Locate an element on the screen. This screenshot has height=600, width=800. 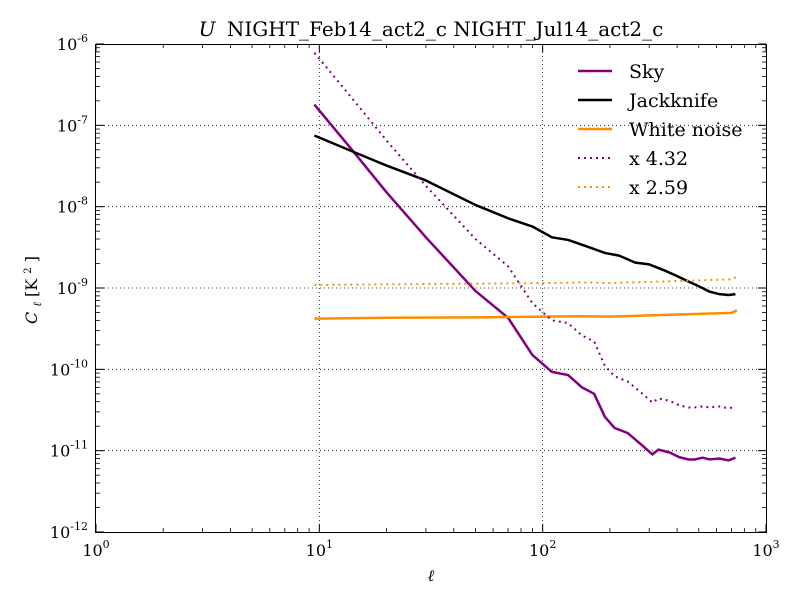
x-tick-label: 10³ is located at coordinates (765, 549).